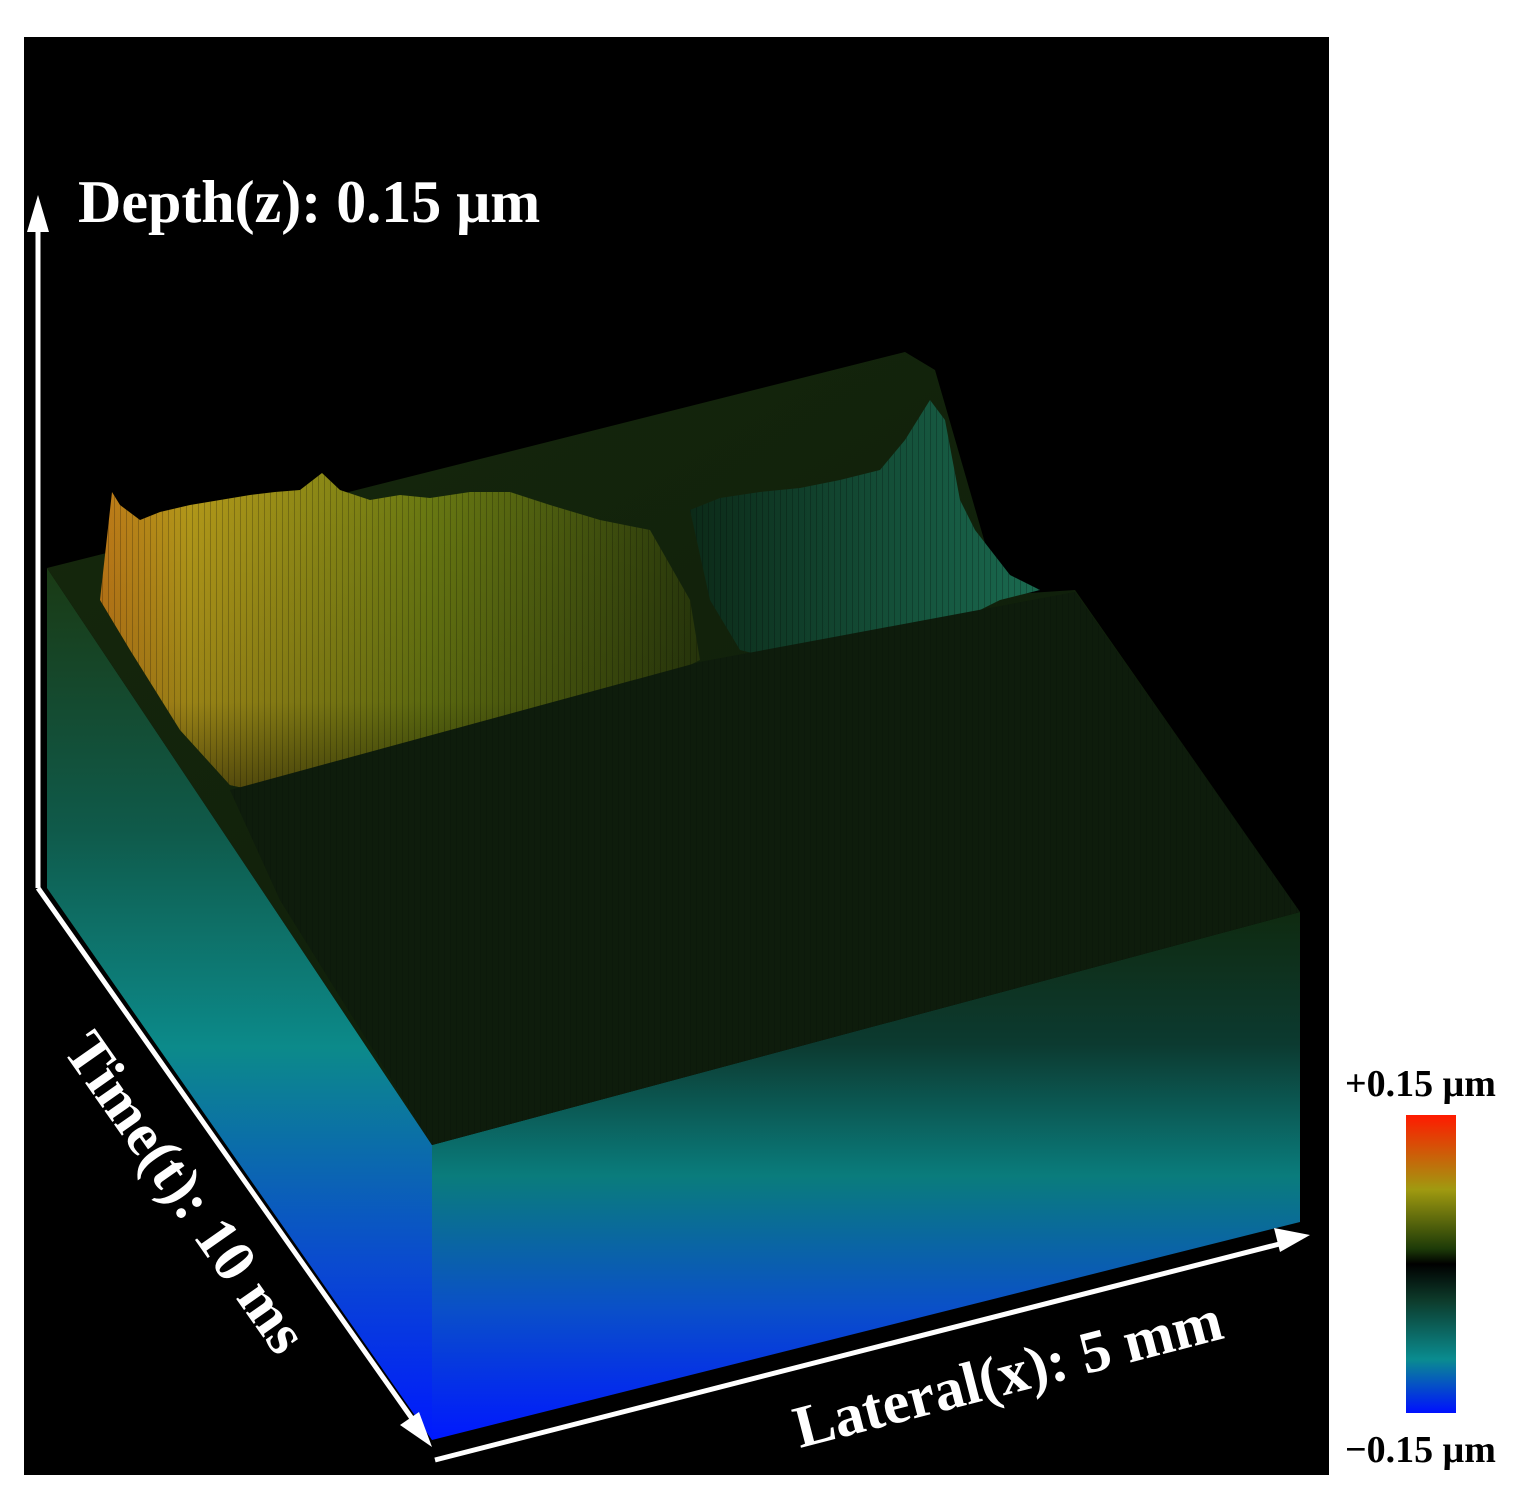  What do you see at coordinates (1431, 1264) in the screenshot?
I see `colorbar-gradient-bar` at bounding box center [1431, 1264].